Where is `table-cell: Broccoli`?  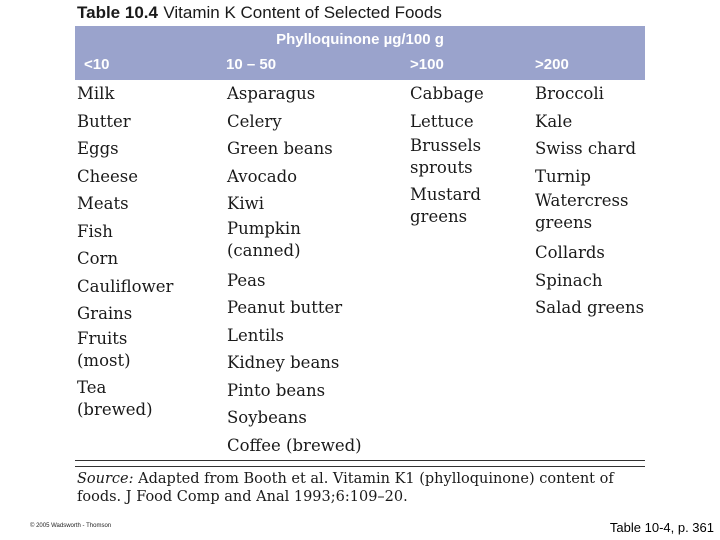
table-cell: Broccoli is located at coordinates (569, 93).